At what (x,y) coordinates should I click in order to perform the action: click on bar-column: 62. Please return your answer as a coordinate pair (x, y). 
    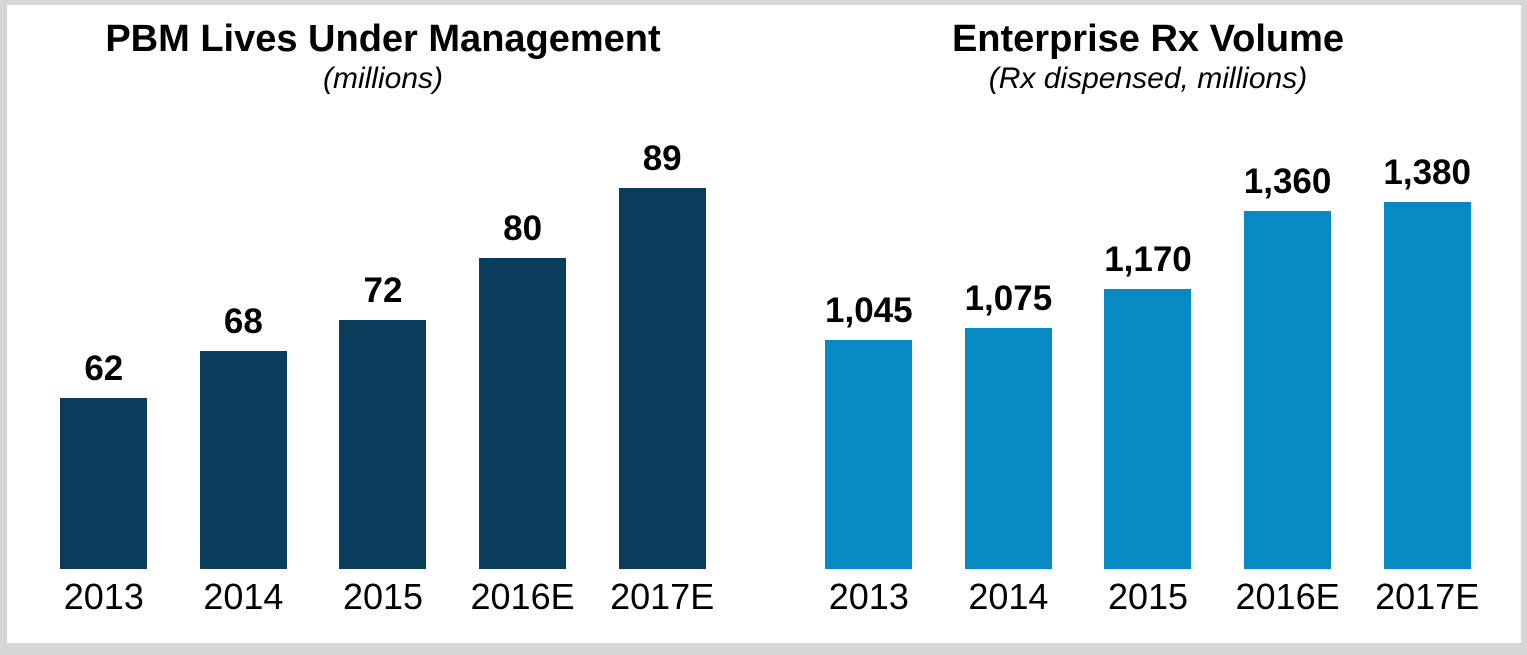
    Looking at the image, I should click on (104, 459).